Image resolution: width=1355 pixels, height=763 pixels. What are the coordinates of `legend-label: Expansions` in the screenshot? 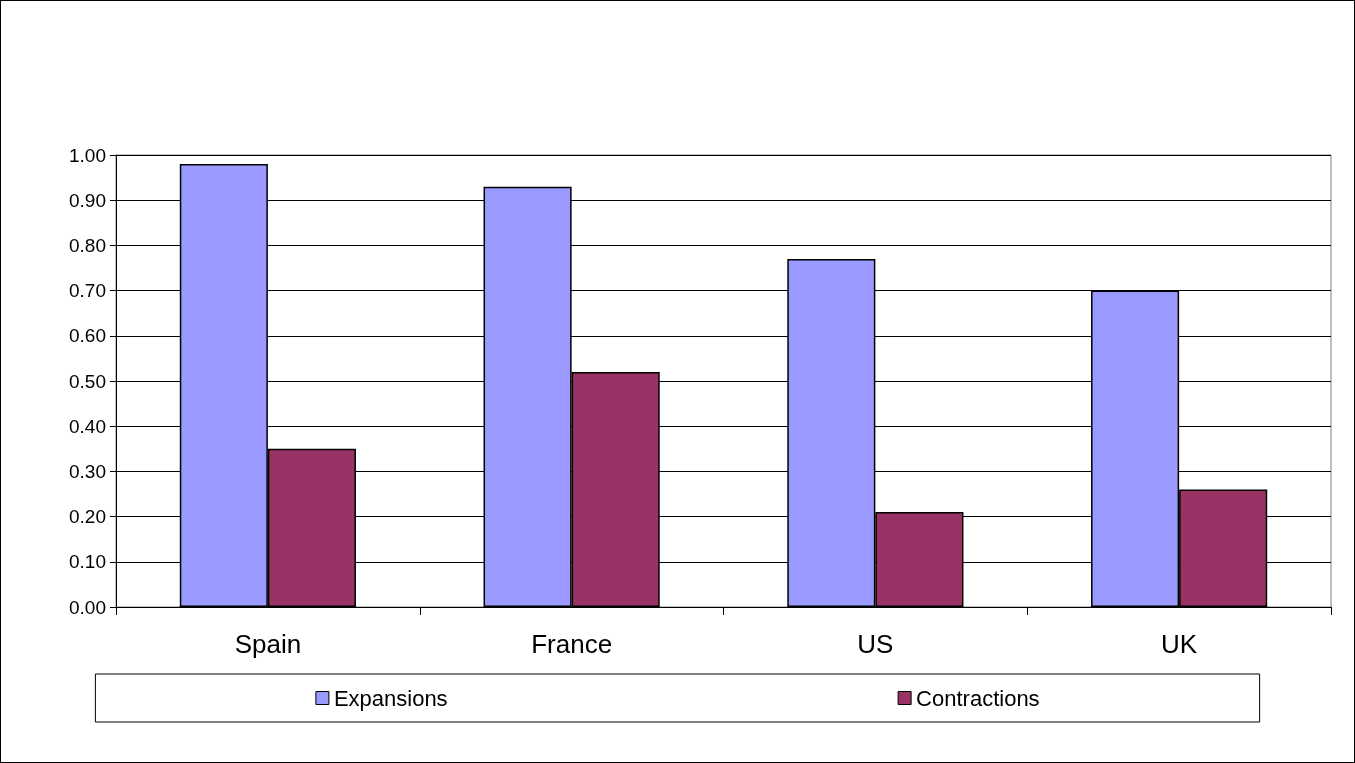 It's located at (390, 698).